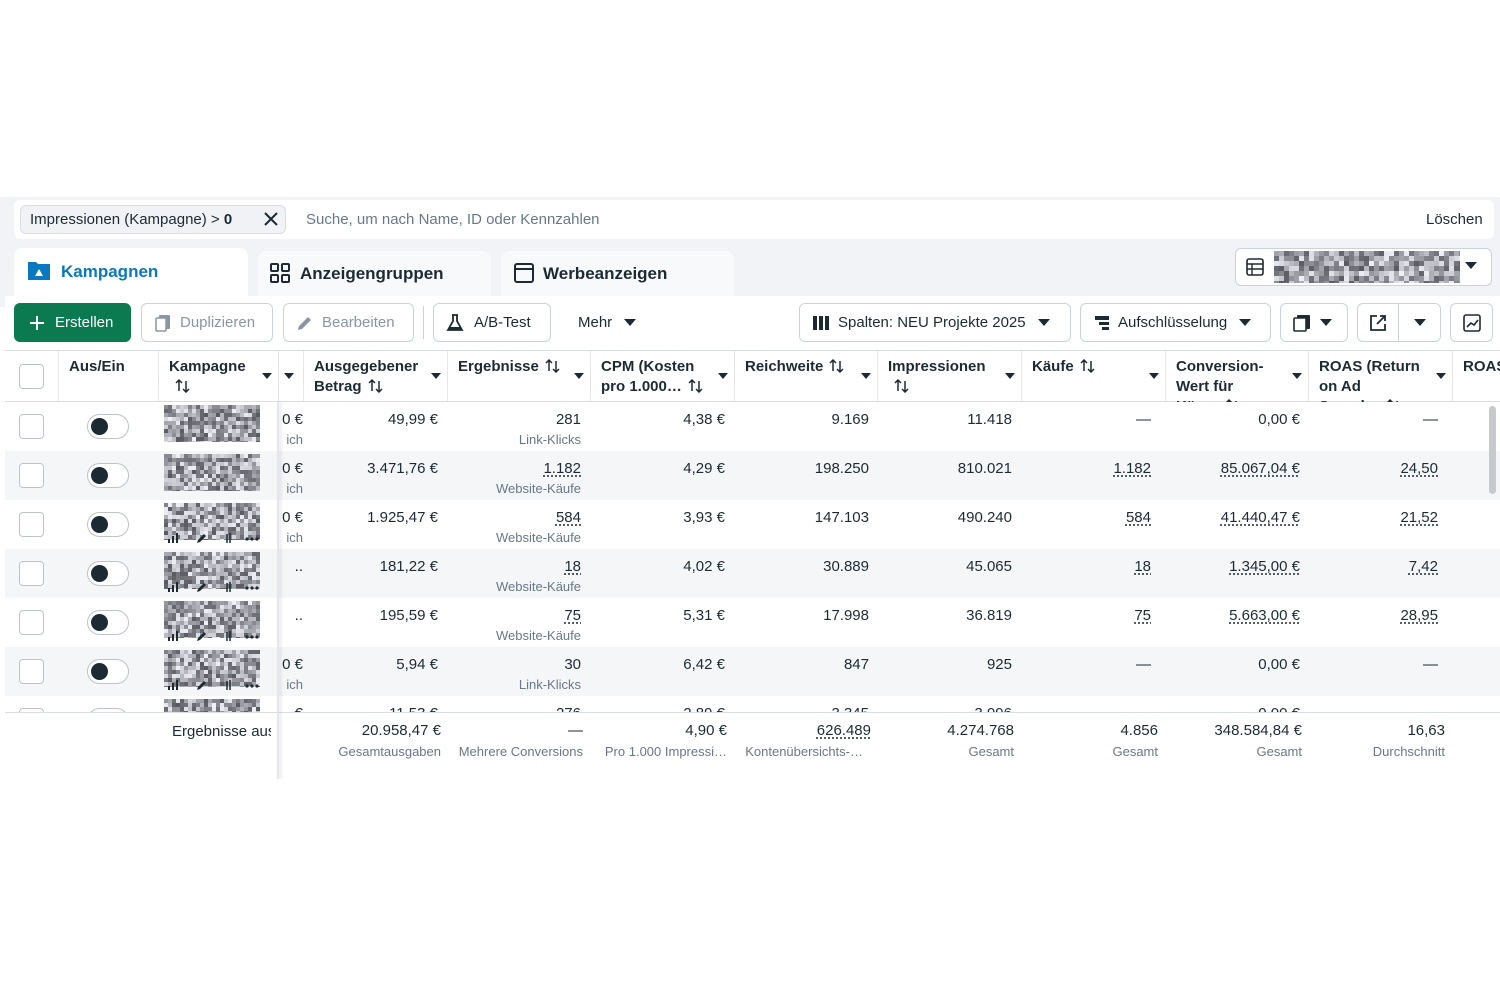 The image size is (1500, 1000). Describe the element at coordinates (271, 219) in the screenshot. I see `chip-close` at that location.